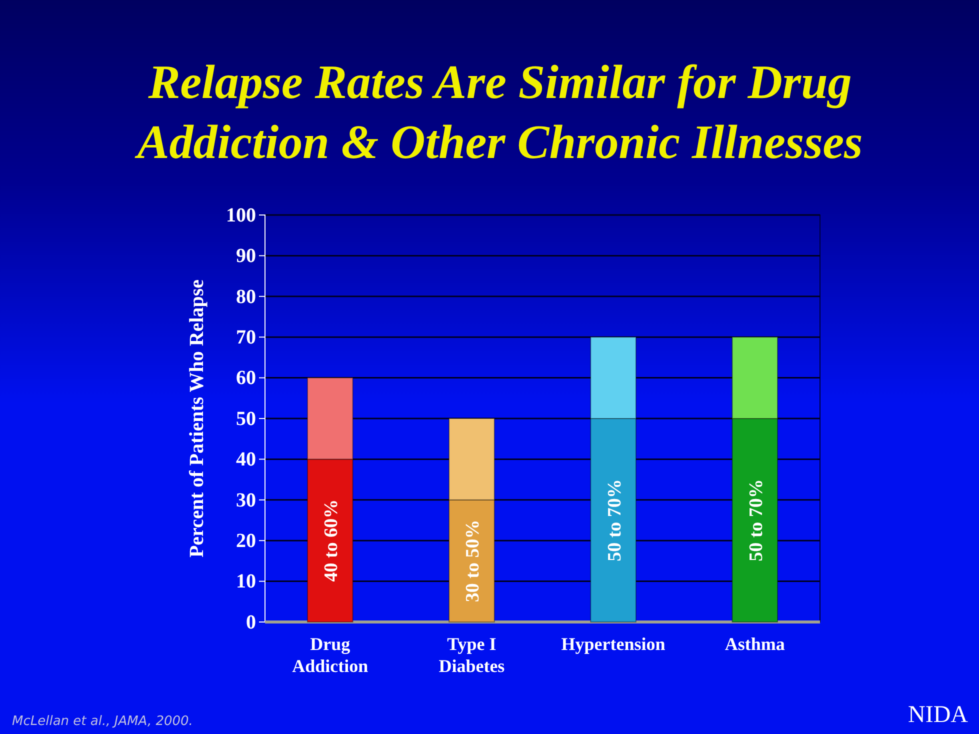  I want to click on chart-title: Relapse Rates Are Similar for Drug Addiction & Other Chronic Illnesses, so click(498, 112).